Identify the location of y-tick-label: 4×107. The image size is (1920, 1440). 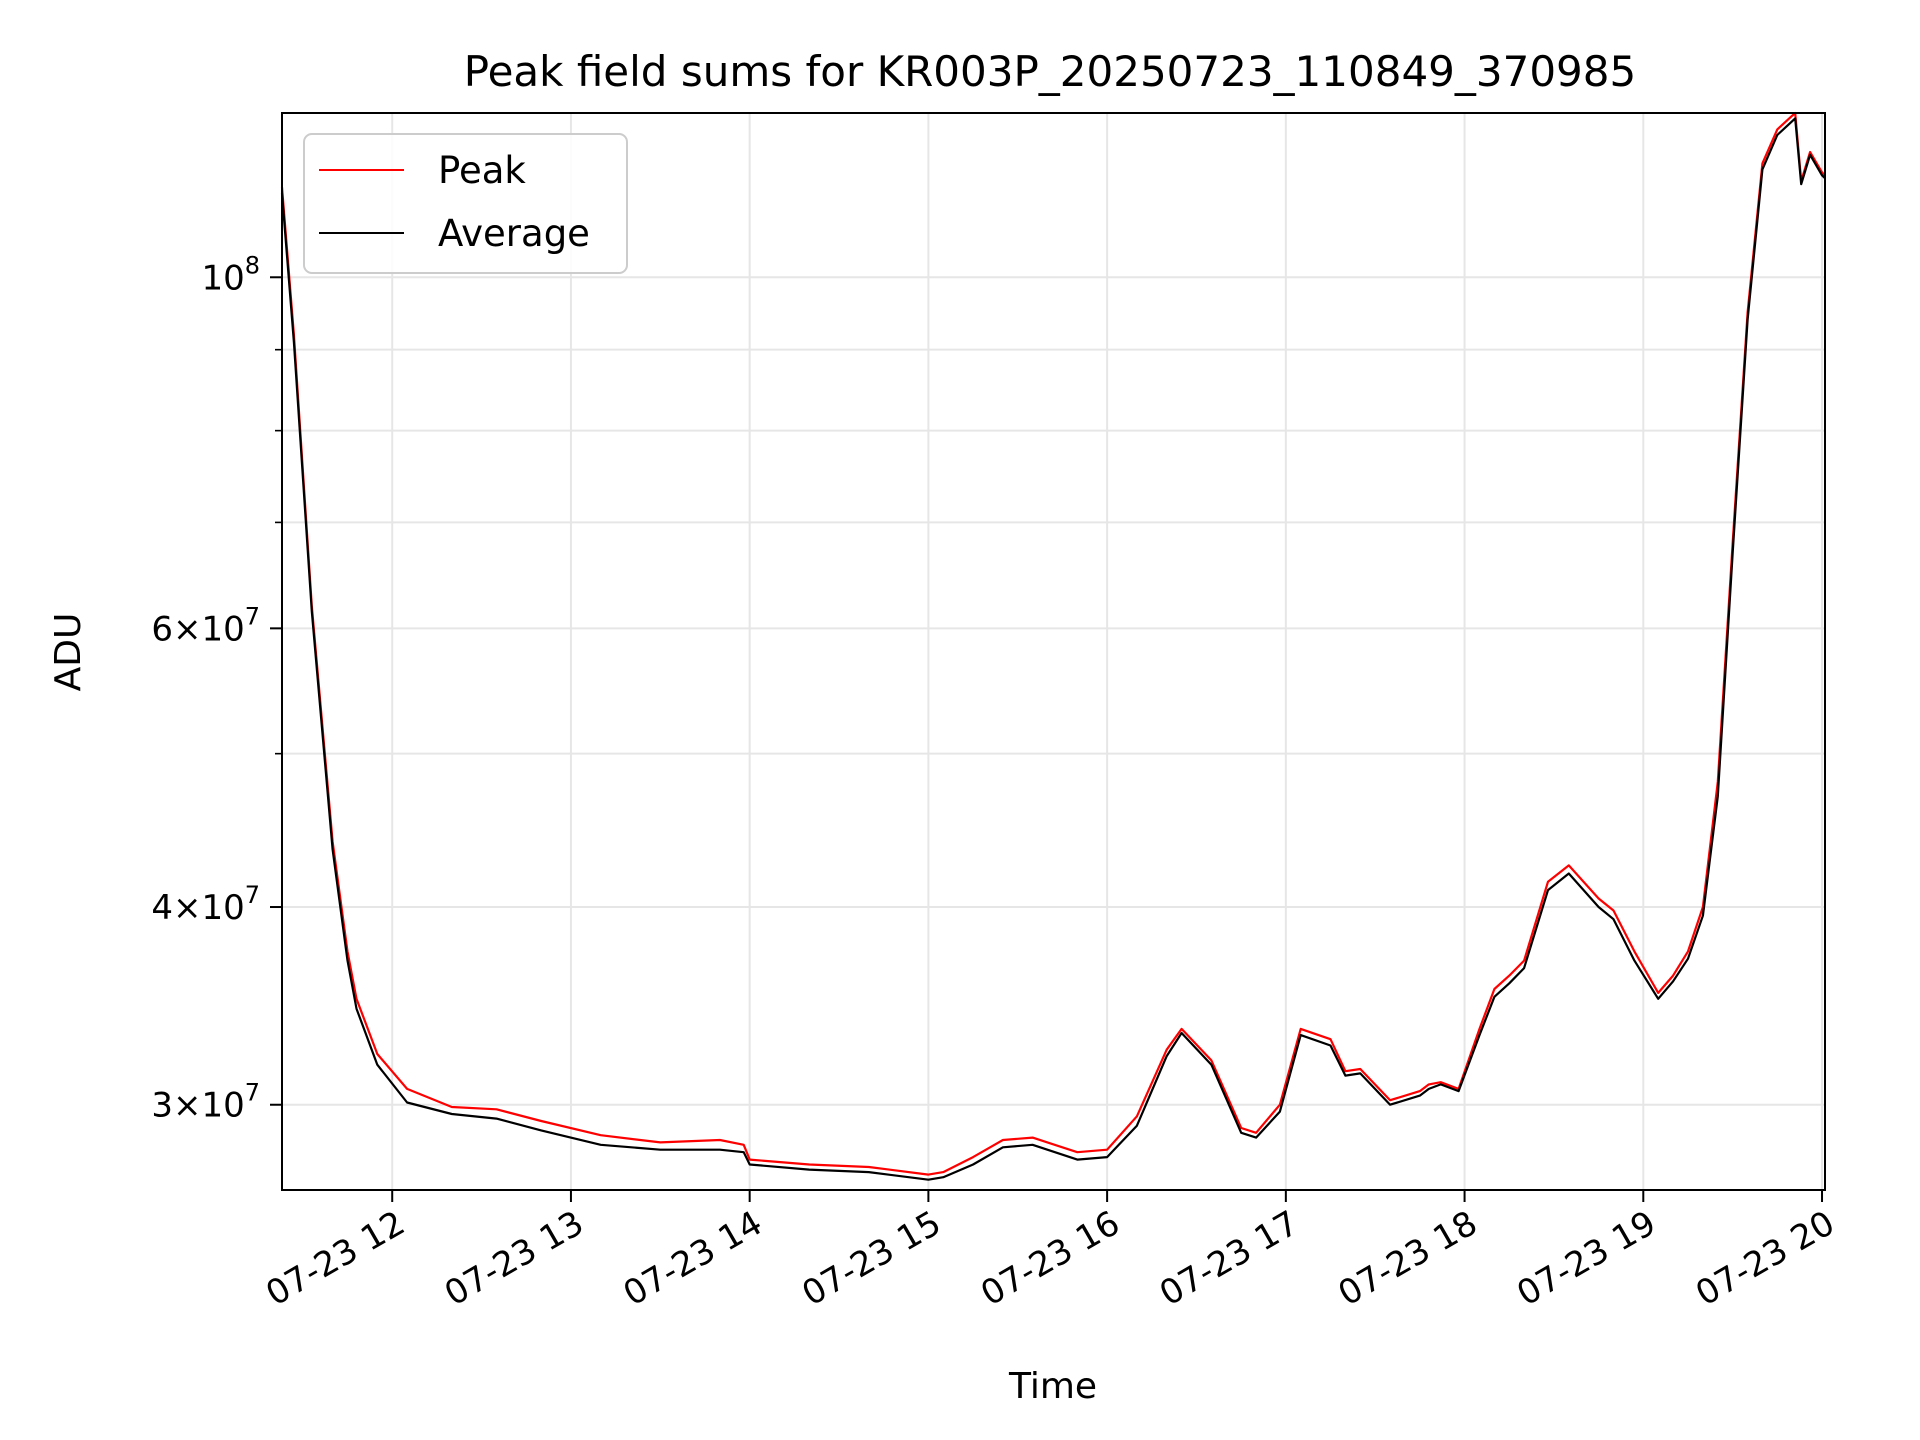
(205, 904).